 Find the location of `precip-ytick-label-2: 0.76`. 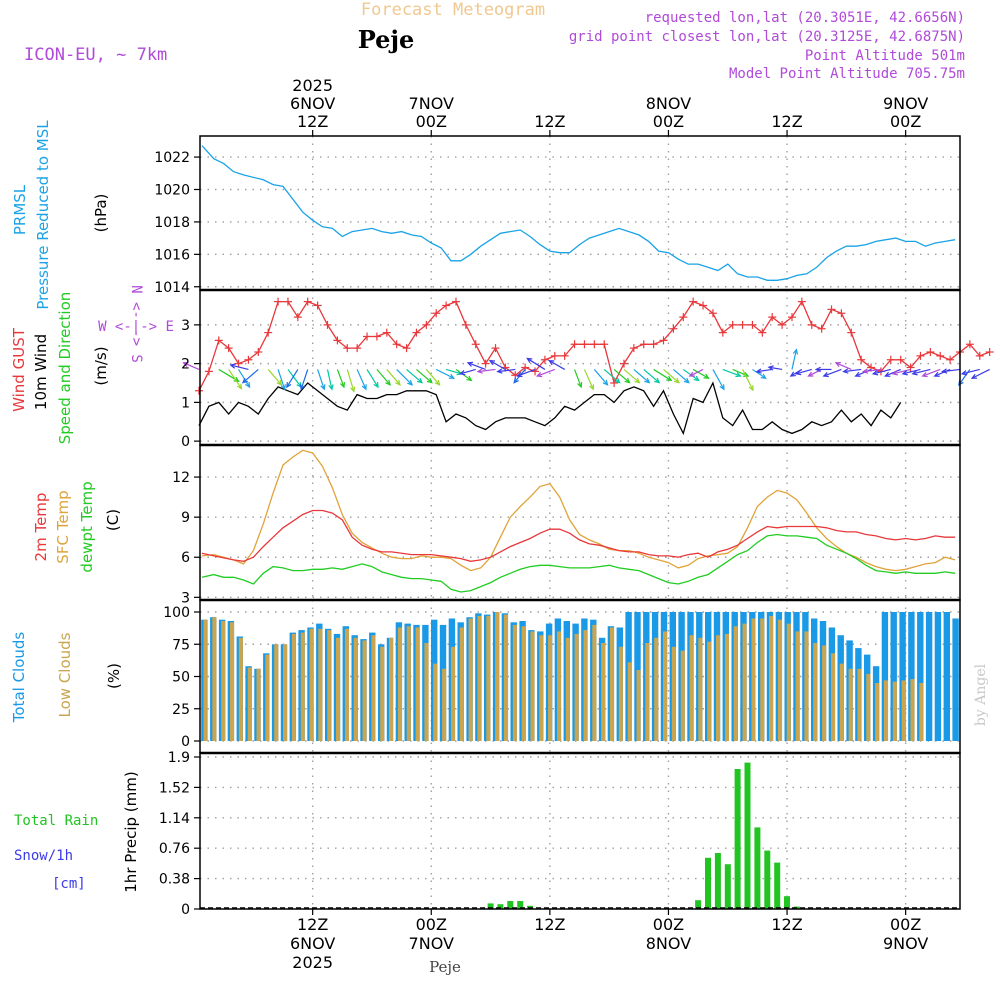

precip-ytick-label-2: 0.76 is located at coordinates (174, 849).